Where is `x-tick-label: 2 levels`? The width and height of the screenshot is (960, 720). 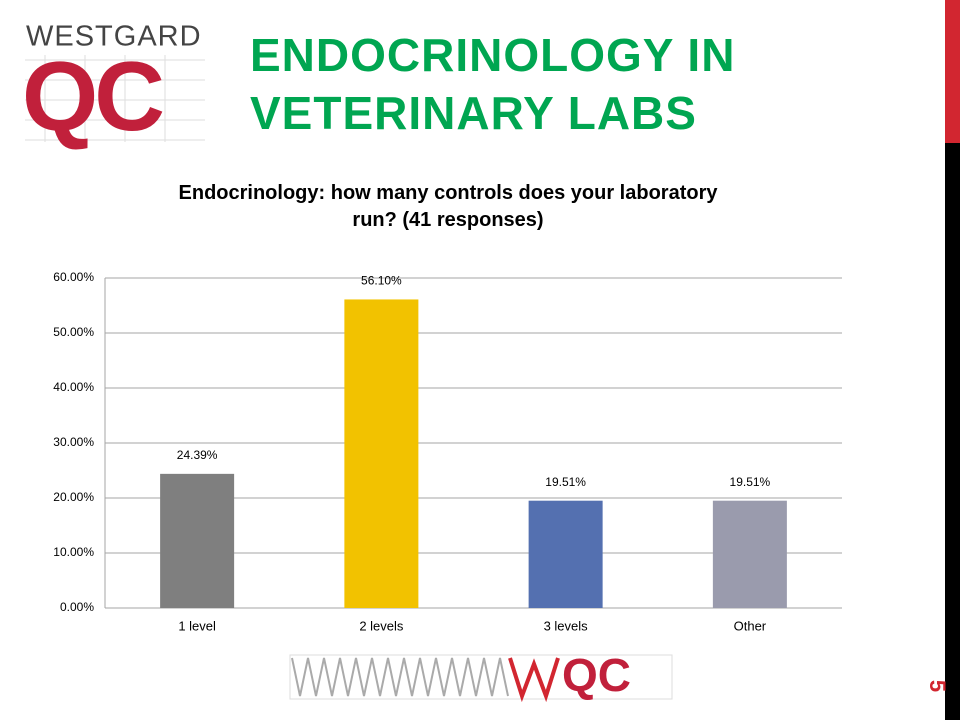 x-tick-label: 2 levels is located at coordinates (381, 625).